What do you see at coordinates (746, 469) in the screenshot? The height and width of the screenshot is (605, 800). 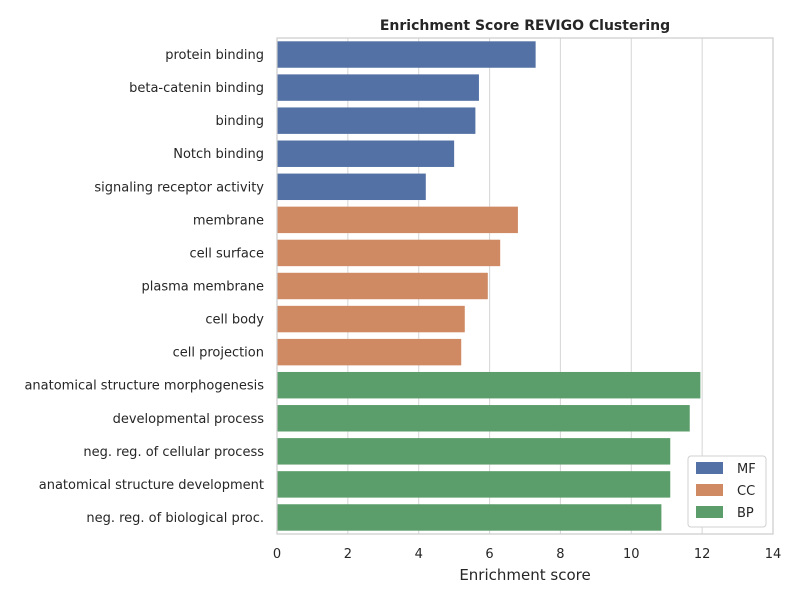 I see `legend-label-mf: MF` at bounding box center [746, 469].